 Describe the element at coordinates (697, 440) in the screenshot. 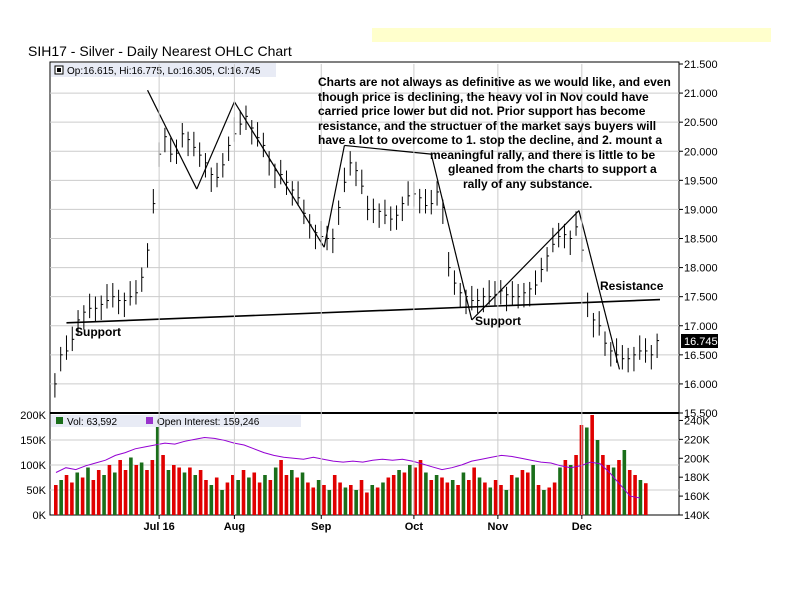

I see `open-interest-tick-label: 220K` at that location.